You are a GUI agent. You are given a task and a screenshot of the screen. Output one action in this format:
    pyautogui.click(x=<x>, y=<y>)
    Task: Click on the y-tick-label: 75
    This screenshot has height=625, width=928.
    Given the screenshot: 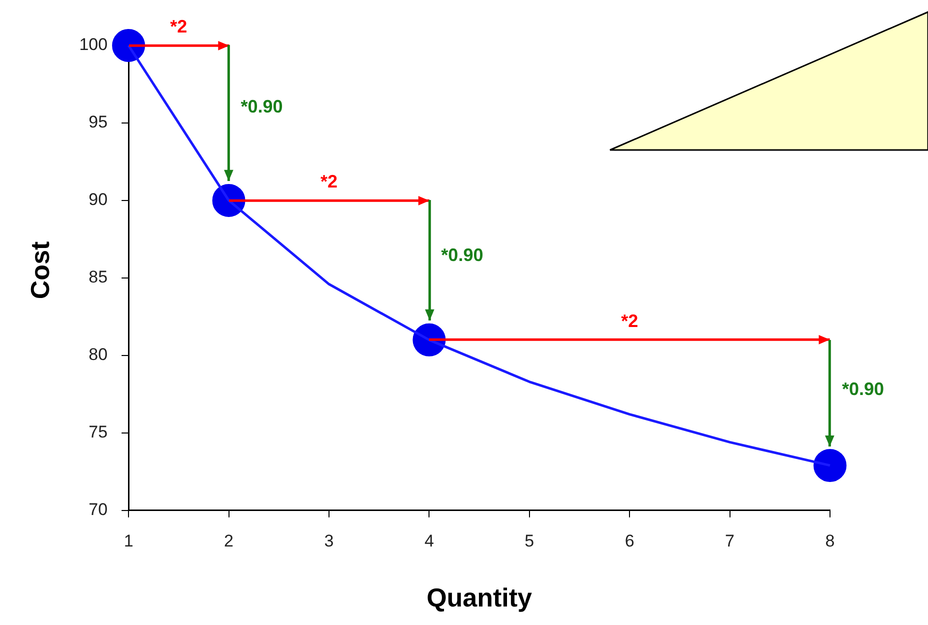 What is the action you would take?
    pyautogui.click(x=98, y=432)
    